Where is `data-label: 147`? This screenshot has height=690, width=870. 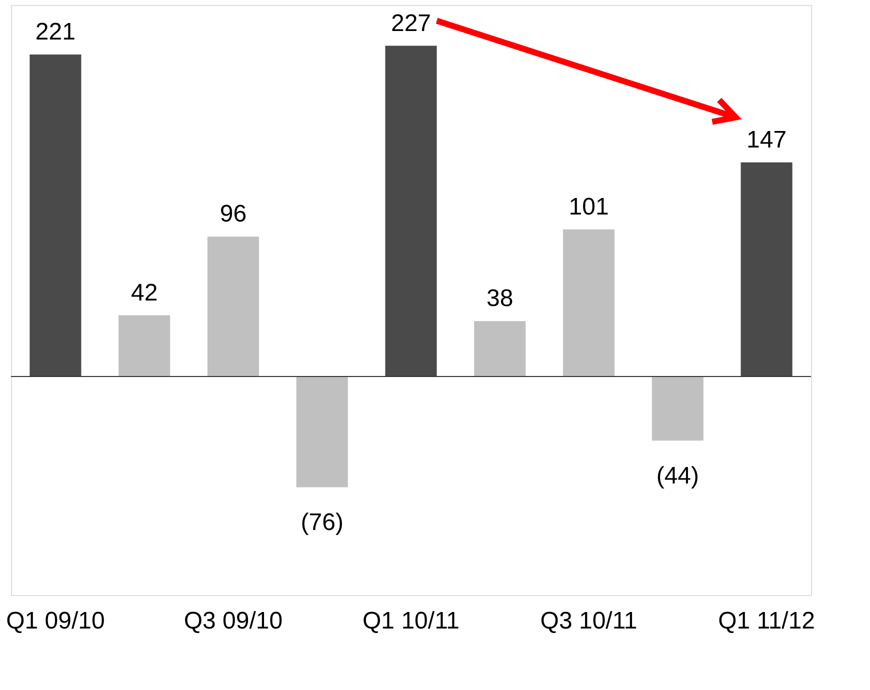
data-label: 147 is located at coordinates (766, 140).